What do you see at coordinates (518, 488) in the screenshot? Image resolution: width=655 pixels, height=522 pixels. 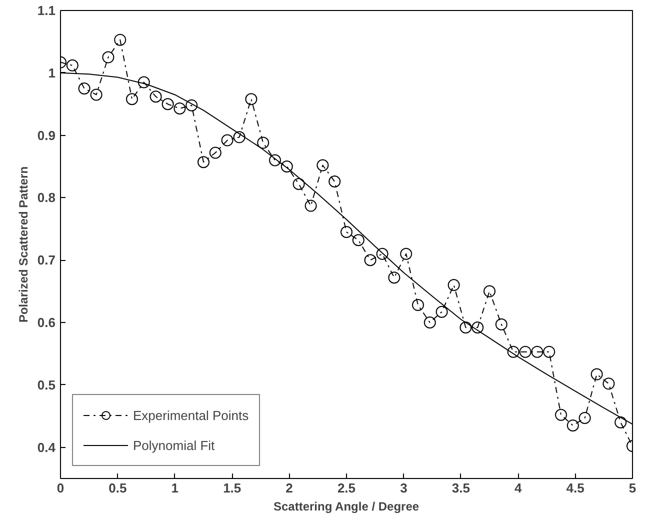 I see `x-tick-label: 4` at bounding box center [518, 488].